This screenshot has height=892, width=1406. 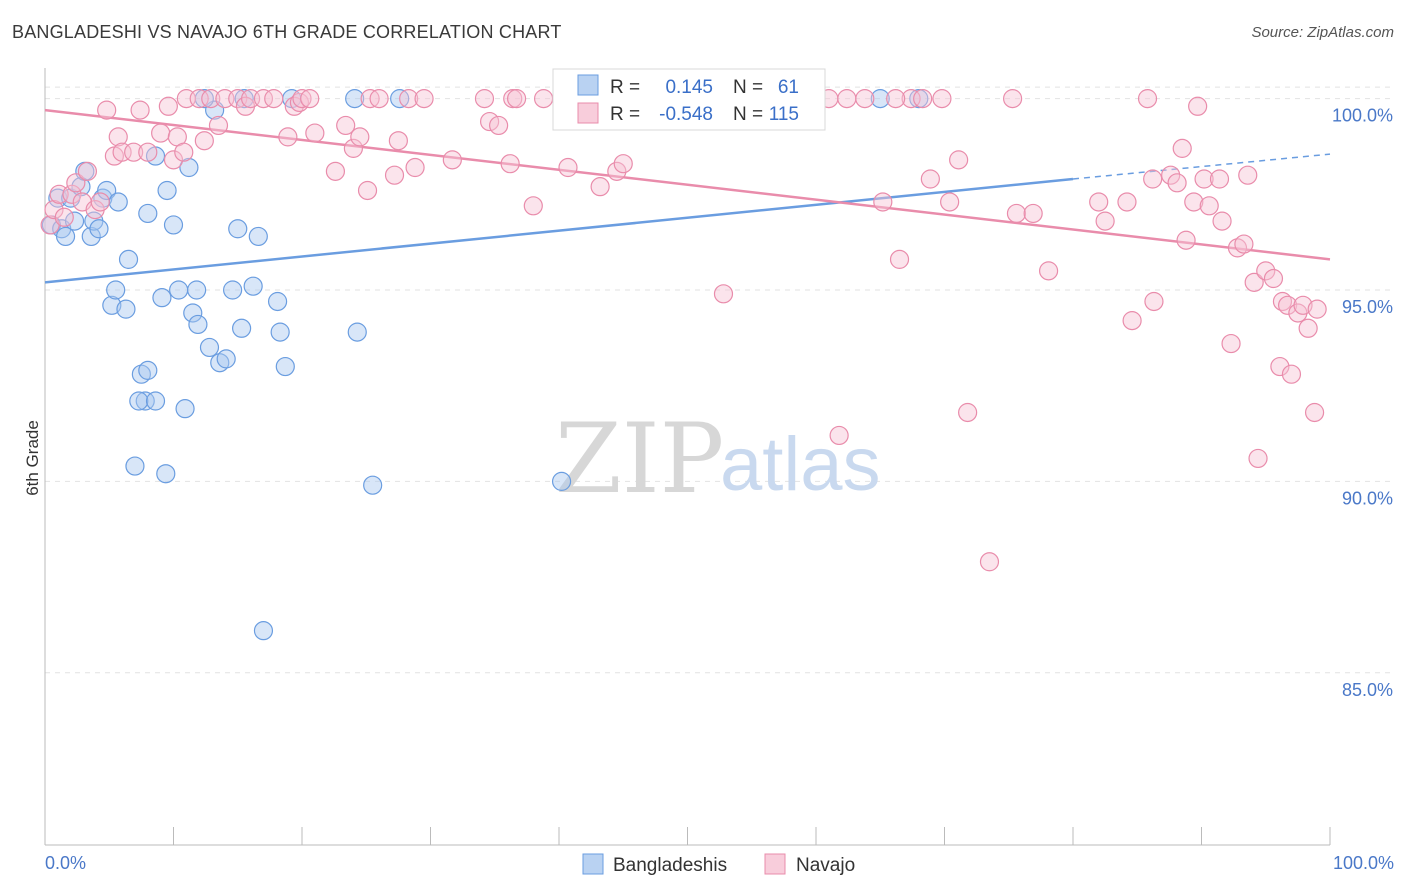 I want to click on legend-label-navajo: Navajo, so click(x=825, y=865).